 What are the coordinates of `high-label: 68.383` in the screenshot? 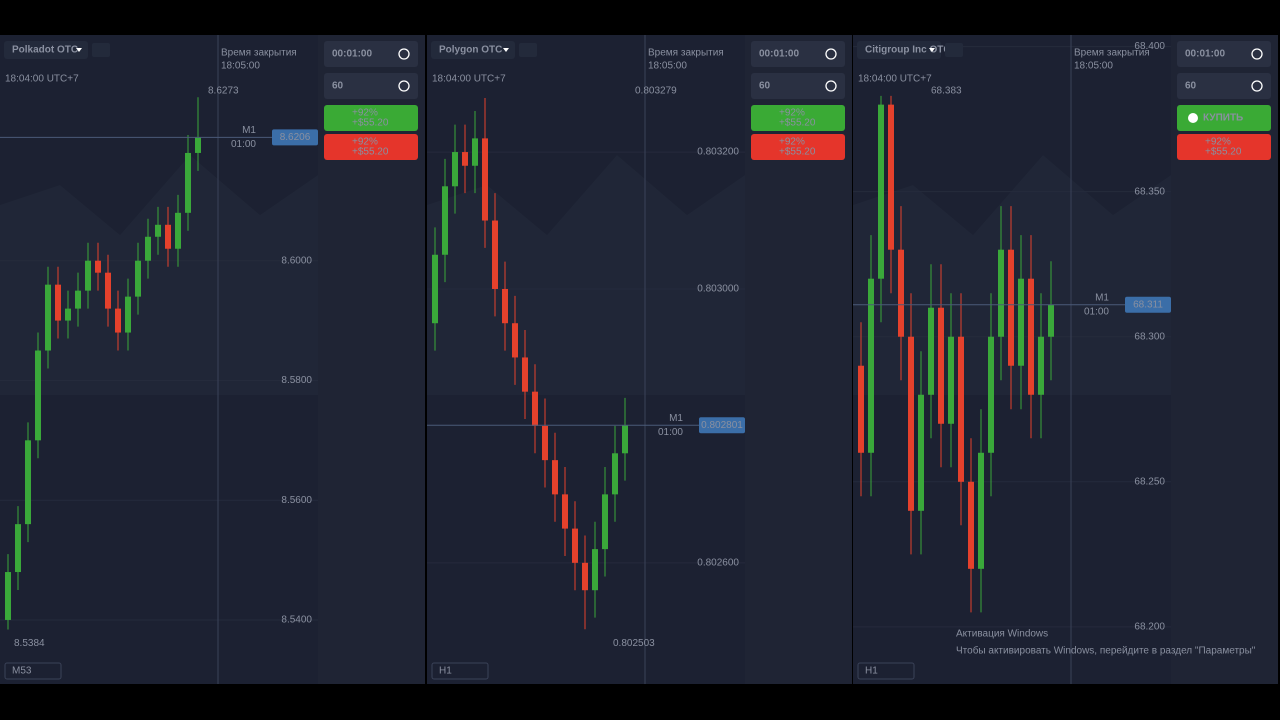 It's located at (946, 91).